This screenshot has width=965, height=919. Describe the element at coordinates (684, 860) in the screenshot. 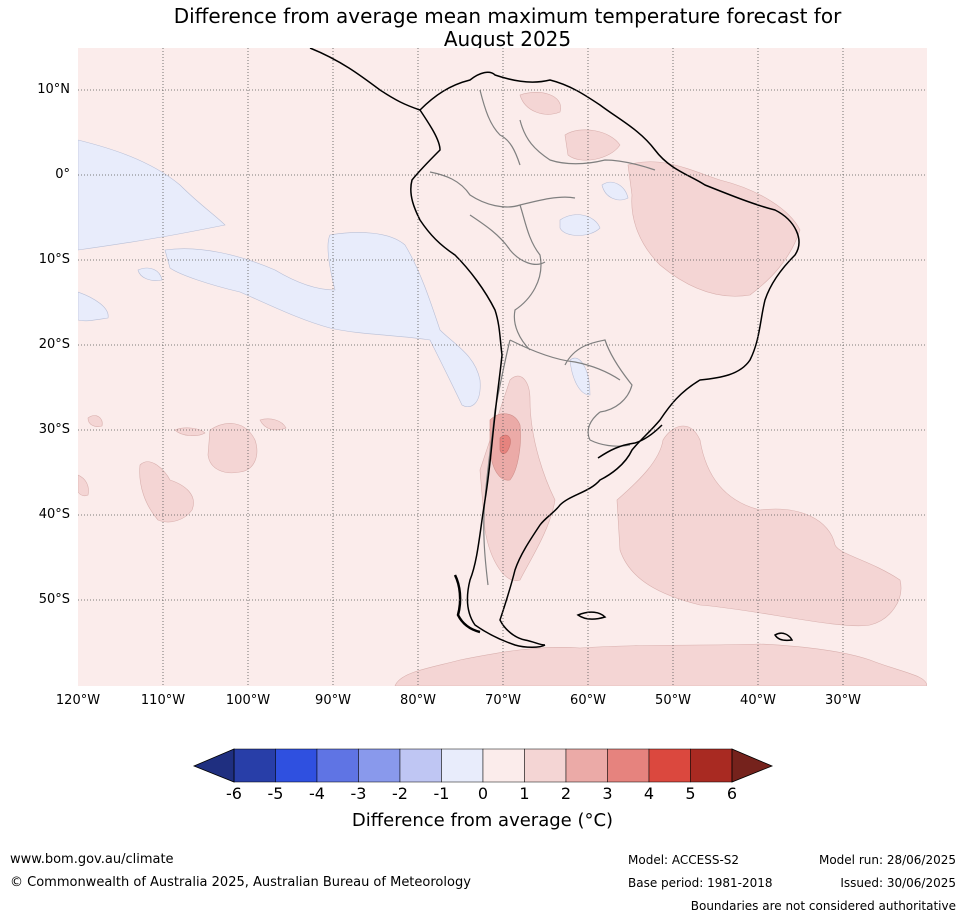

I see `footer-model: Model: ACCESS-S2` at that location.